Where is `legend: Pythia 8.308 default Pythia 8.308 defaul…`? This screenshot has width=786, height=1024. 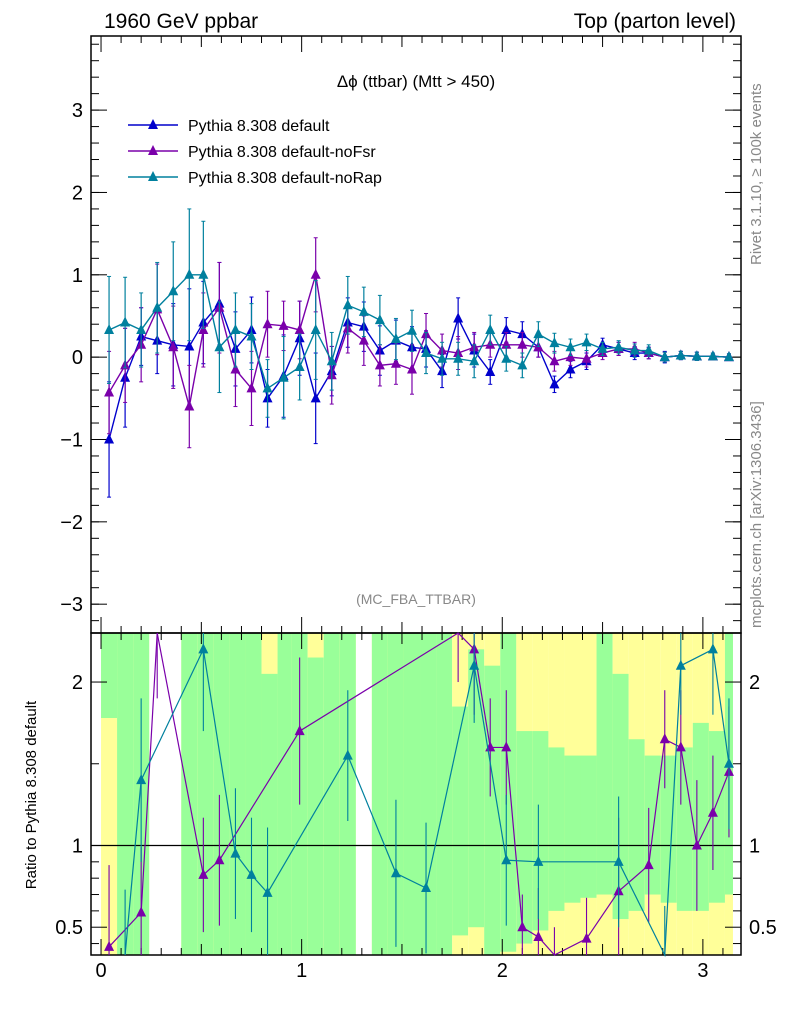 legend: Pythia 8.308 default Pythia 8.308 defaul… is located at coordinates (255, 152).